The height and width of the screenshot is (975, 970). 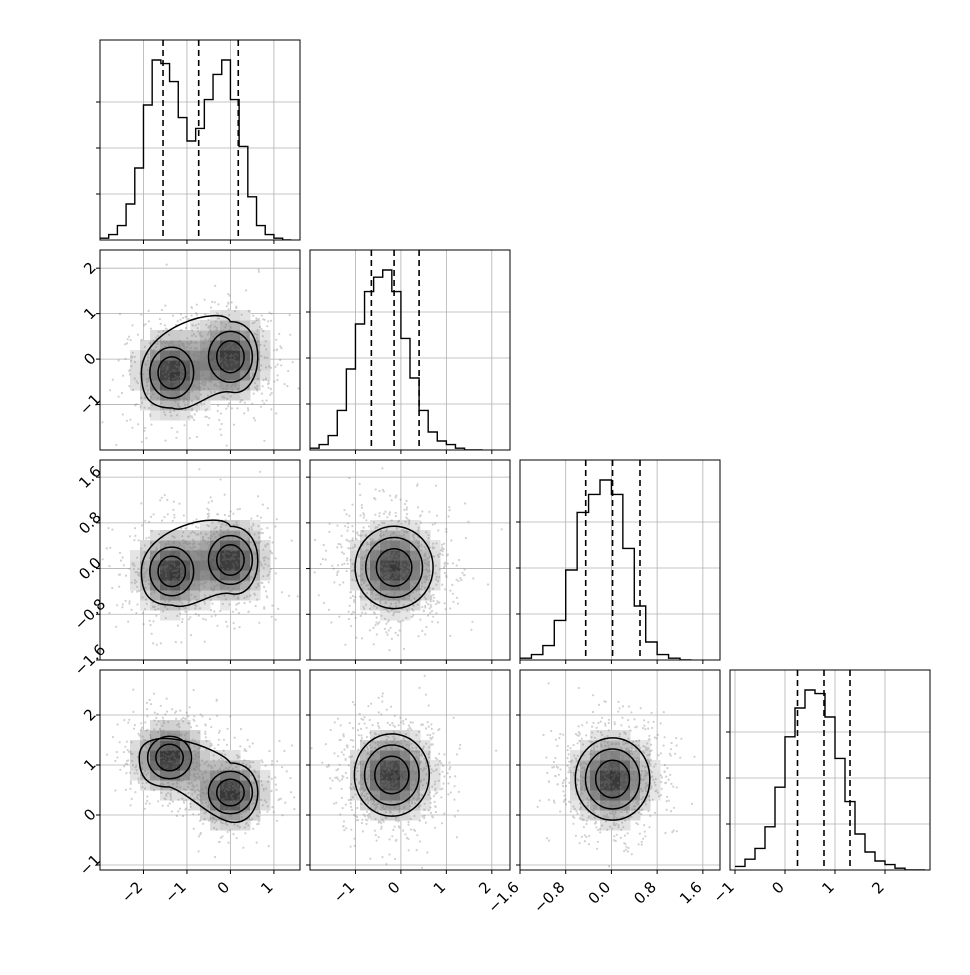 I want to click on x-tick-label: 1, so click(x=439, y=887).